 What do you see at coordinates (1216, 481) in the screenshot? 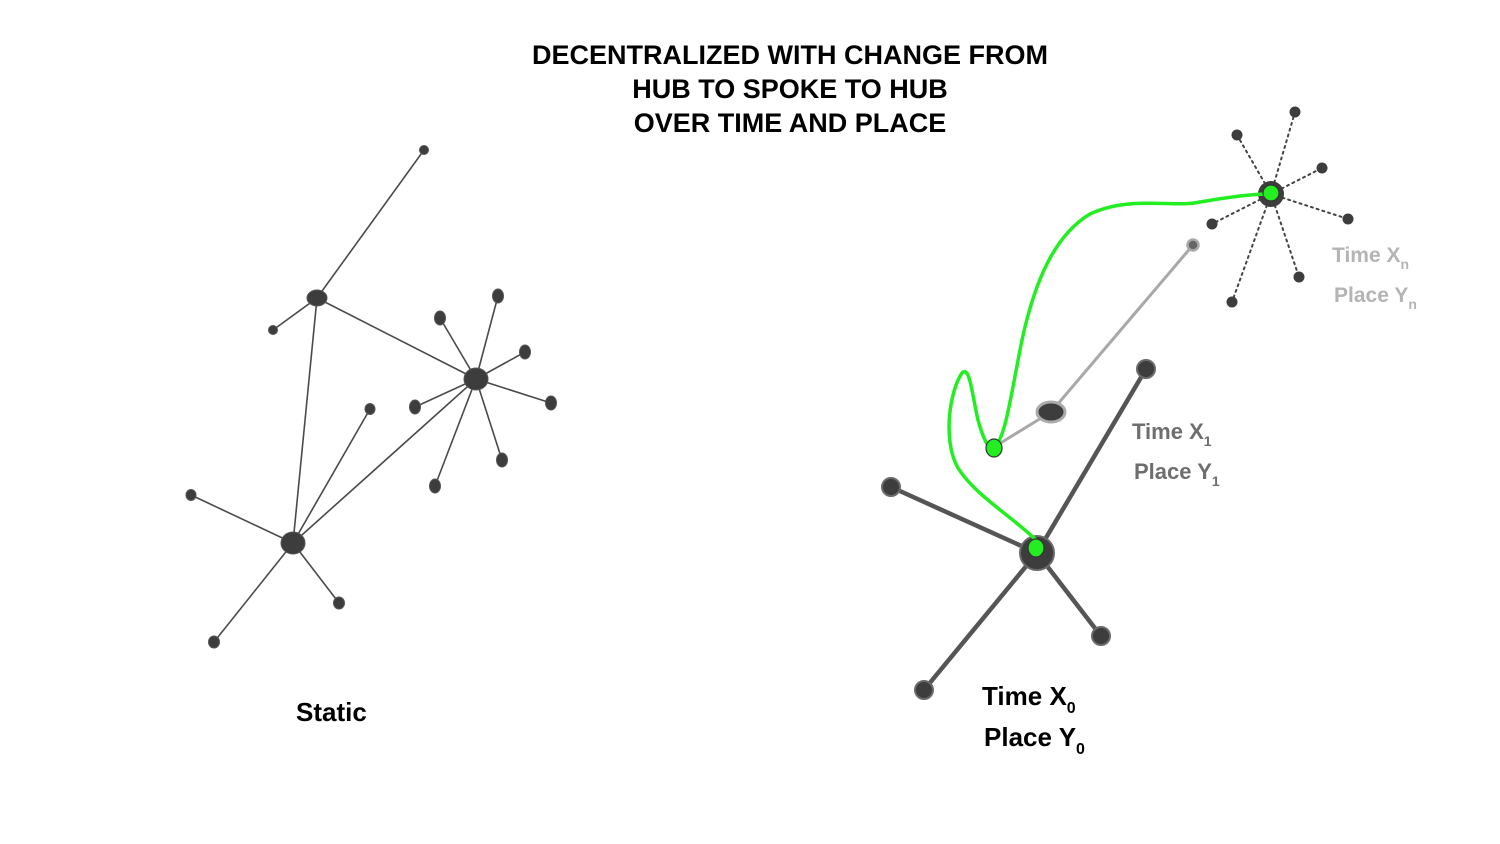
I see `state1-place-subscript: 1` at bounding box center [1216, 481].